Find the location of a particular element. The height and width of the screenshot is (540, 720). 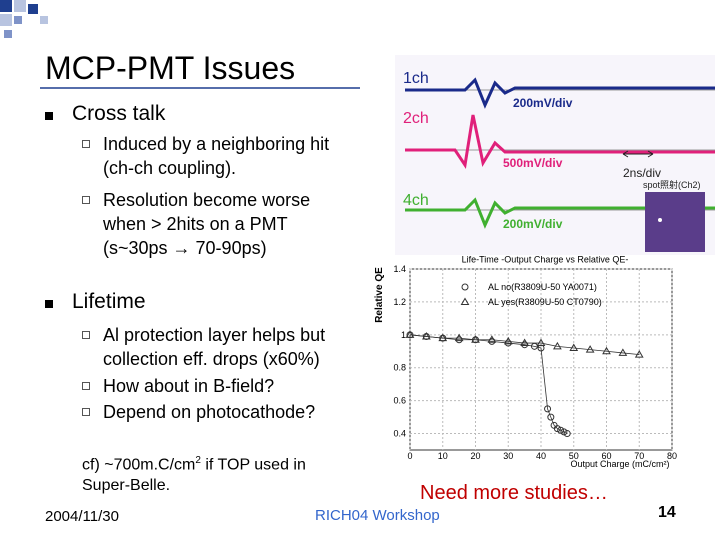

x-tick-label: 60 is located at coordinates (606, 456).